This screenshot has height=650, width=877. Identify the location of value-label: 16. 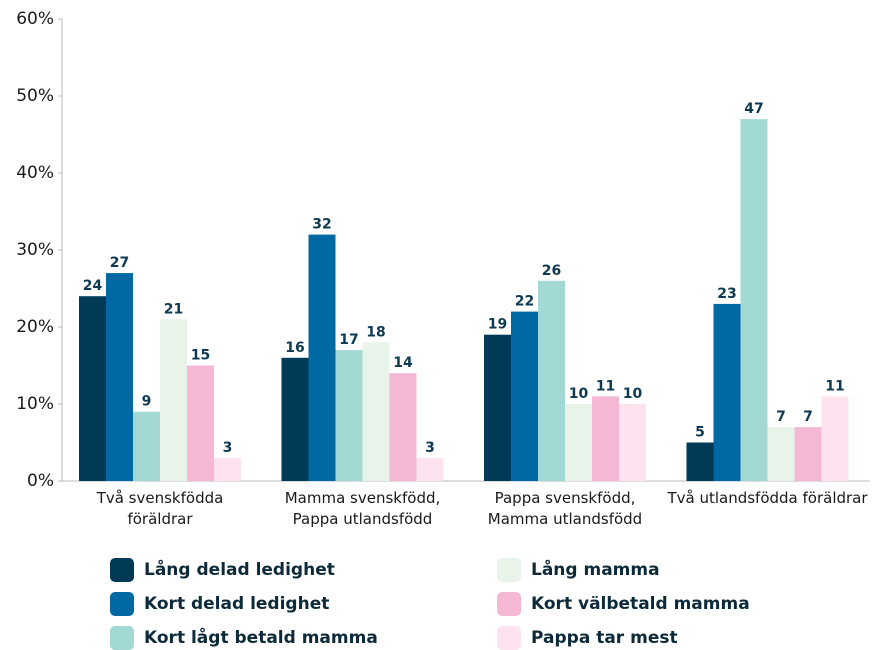
(294, 348).